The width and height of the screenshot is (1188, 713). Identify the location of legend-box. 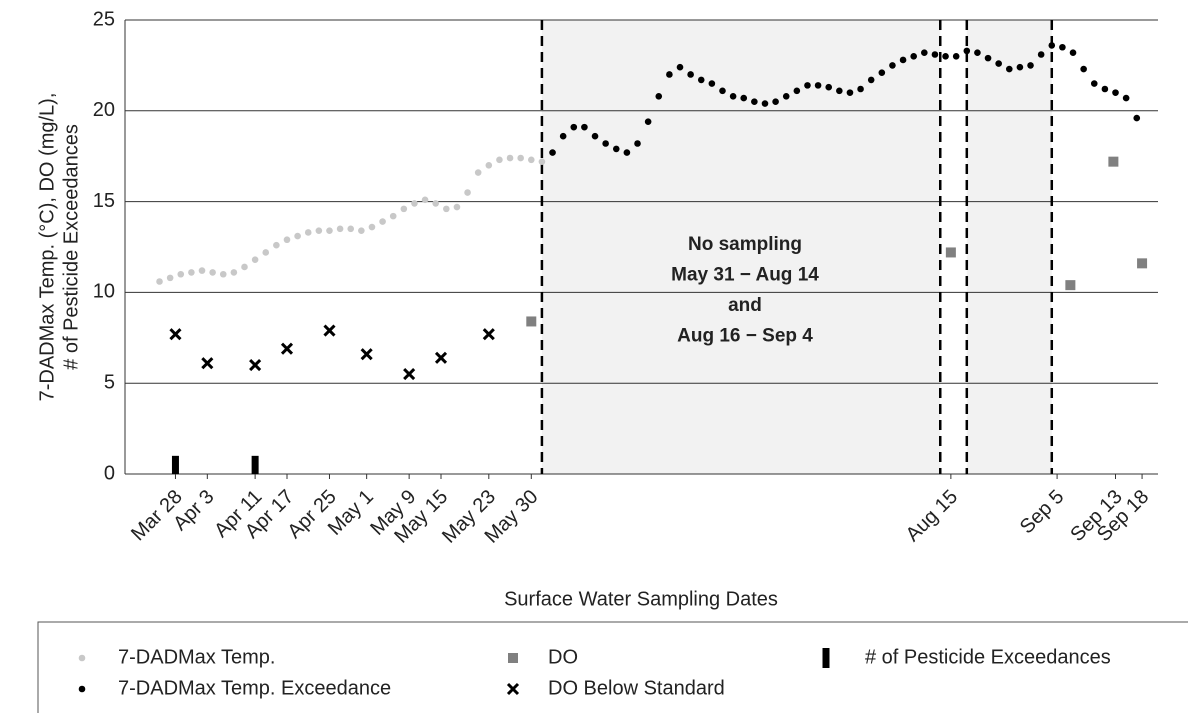
(612, 667).